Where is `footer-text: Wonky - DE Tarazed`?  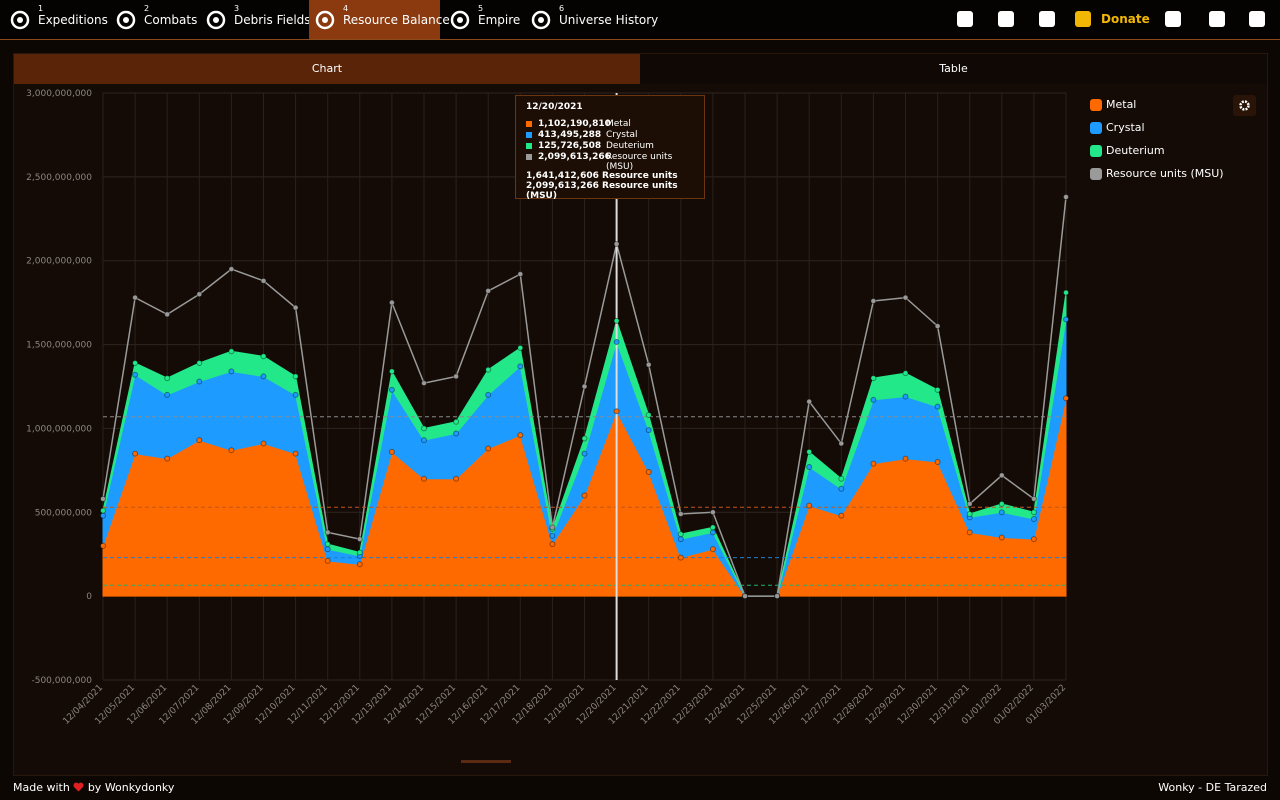 footer-text: Wonky - DE Tarazed is located at coordinates (1212, 787).